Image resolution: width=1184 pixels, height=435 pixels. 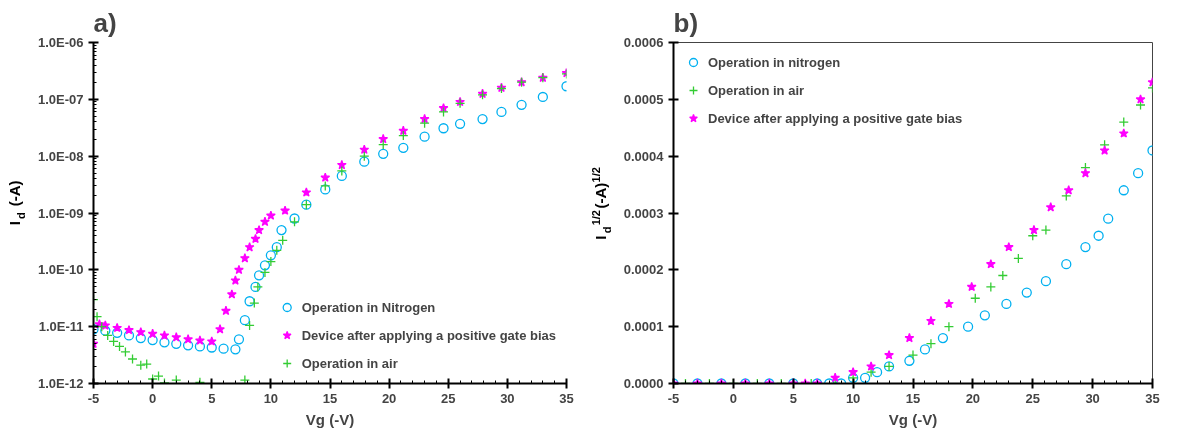 What do you see at coordinates (369, 307) in the screenshot?
I see `legend-label: Operation in Nitrogen` at bounding box center [369, 307].